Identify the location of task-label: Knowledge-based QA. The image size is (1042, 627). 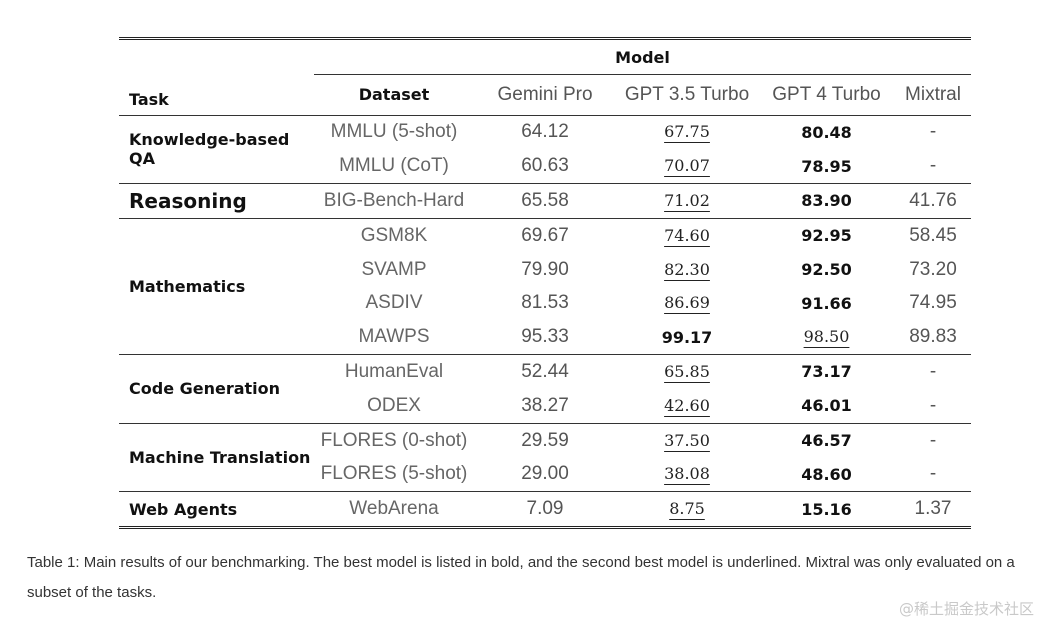
(216, 150).